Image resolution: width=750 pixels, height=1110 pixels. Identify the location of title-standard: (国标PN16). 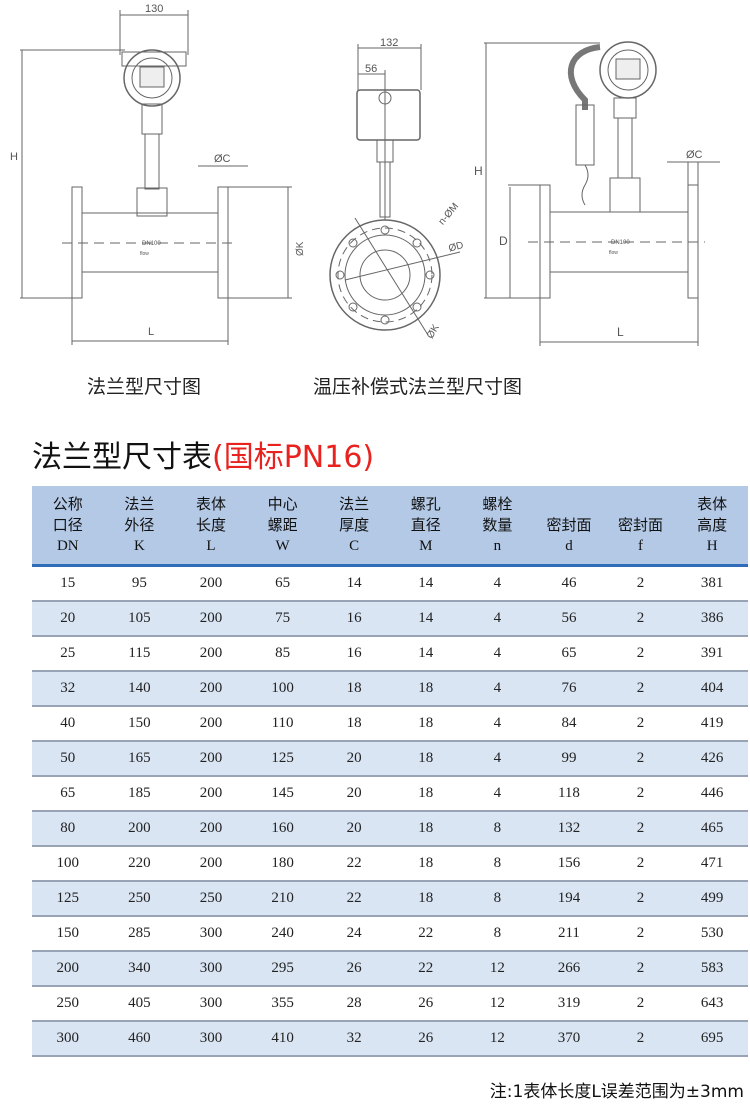
(293, 457).